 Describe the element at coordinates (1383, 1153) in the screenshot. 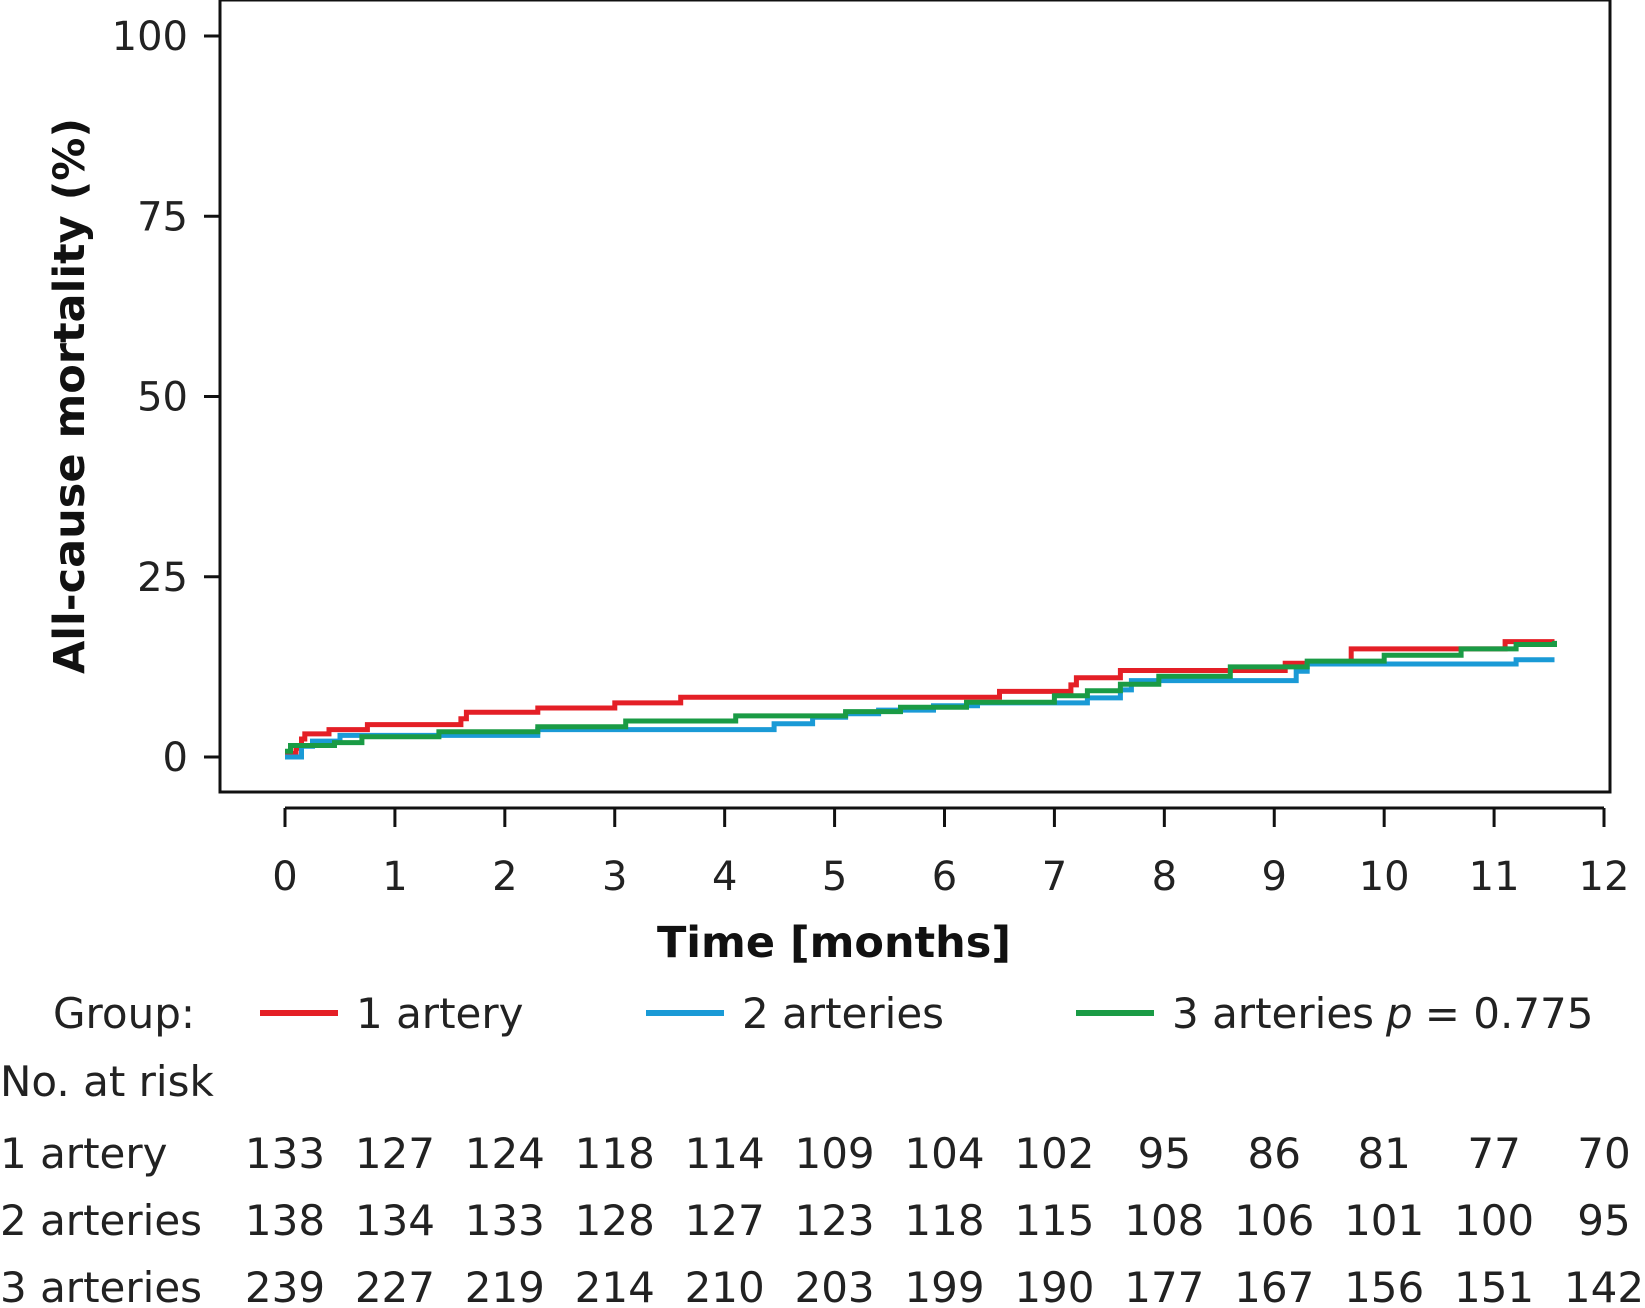

I see `risk-value-1-artery-10: 81` at that location.